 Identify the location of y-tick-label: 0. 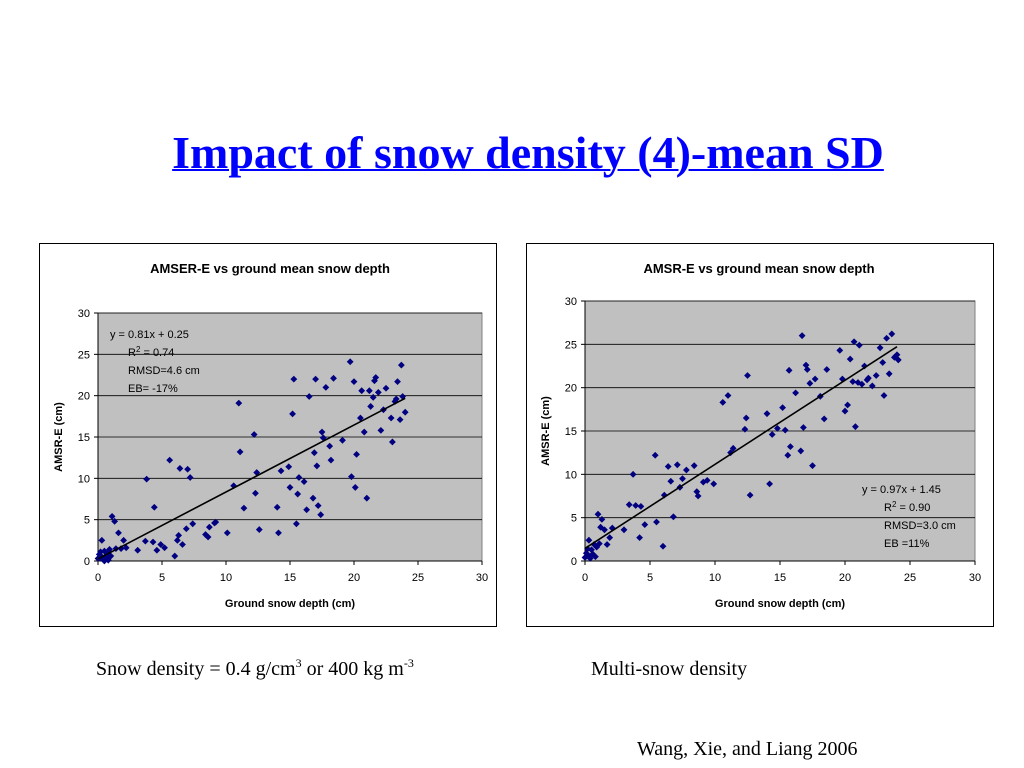
(87, 562).